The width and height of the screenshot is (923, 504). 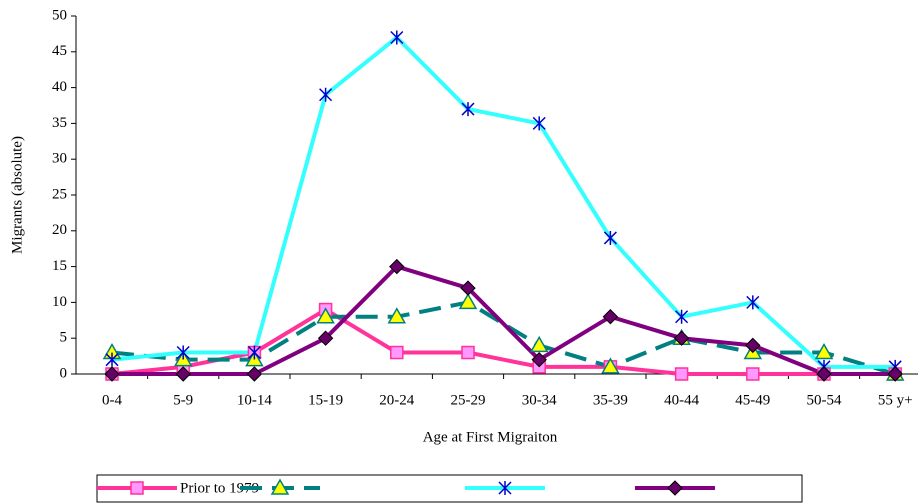 I want to click on x-tick-label: 5-9, so click(x=183, y=400).